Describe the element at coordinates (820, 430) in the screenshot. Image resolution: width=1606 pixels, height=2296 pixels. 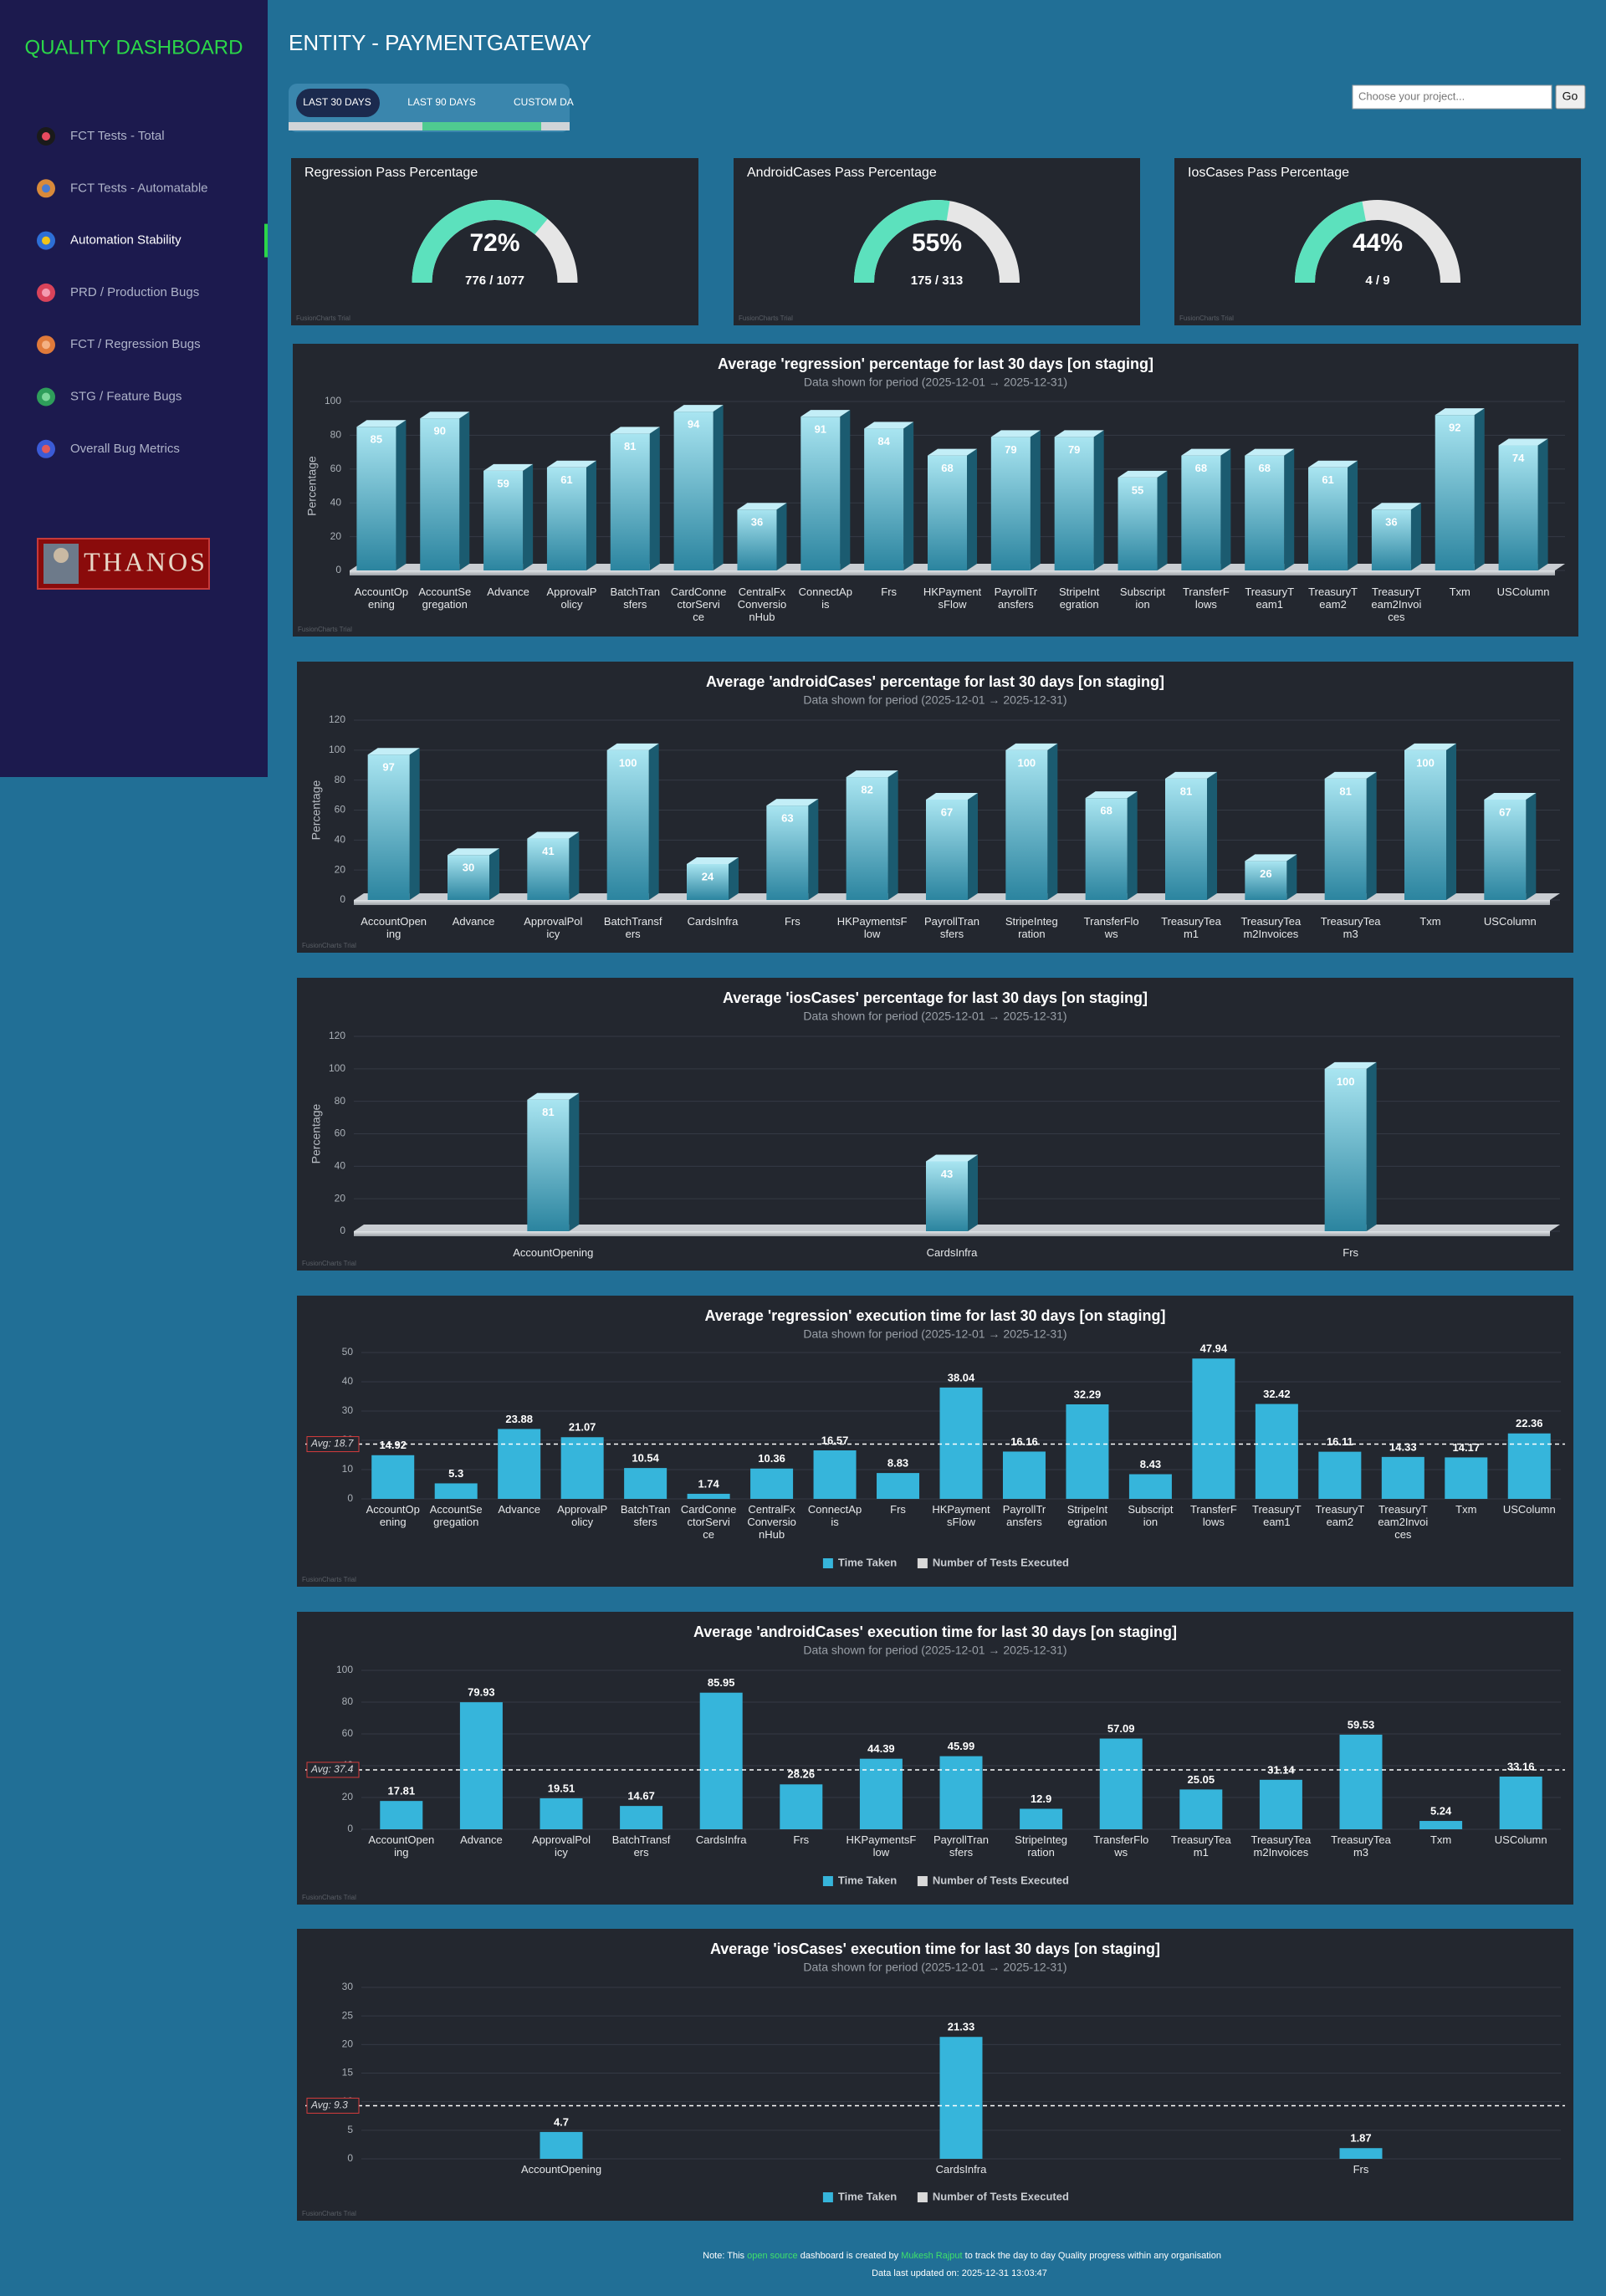
I see `value-label: 91` at that location.